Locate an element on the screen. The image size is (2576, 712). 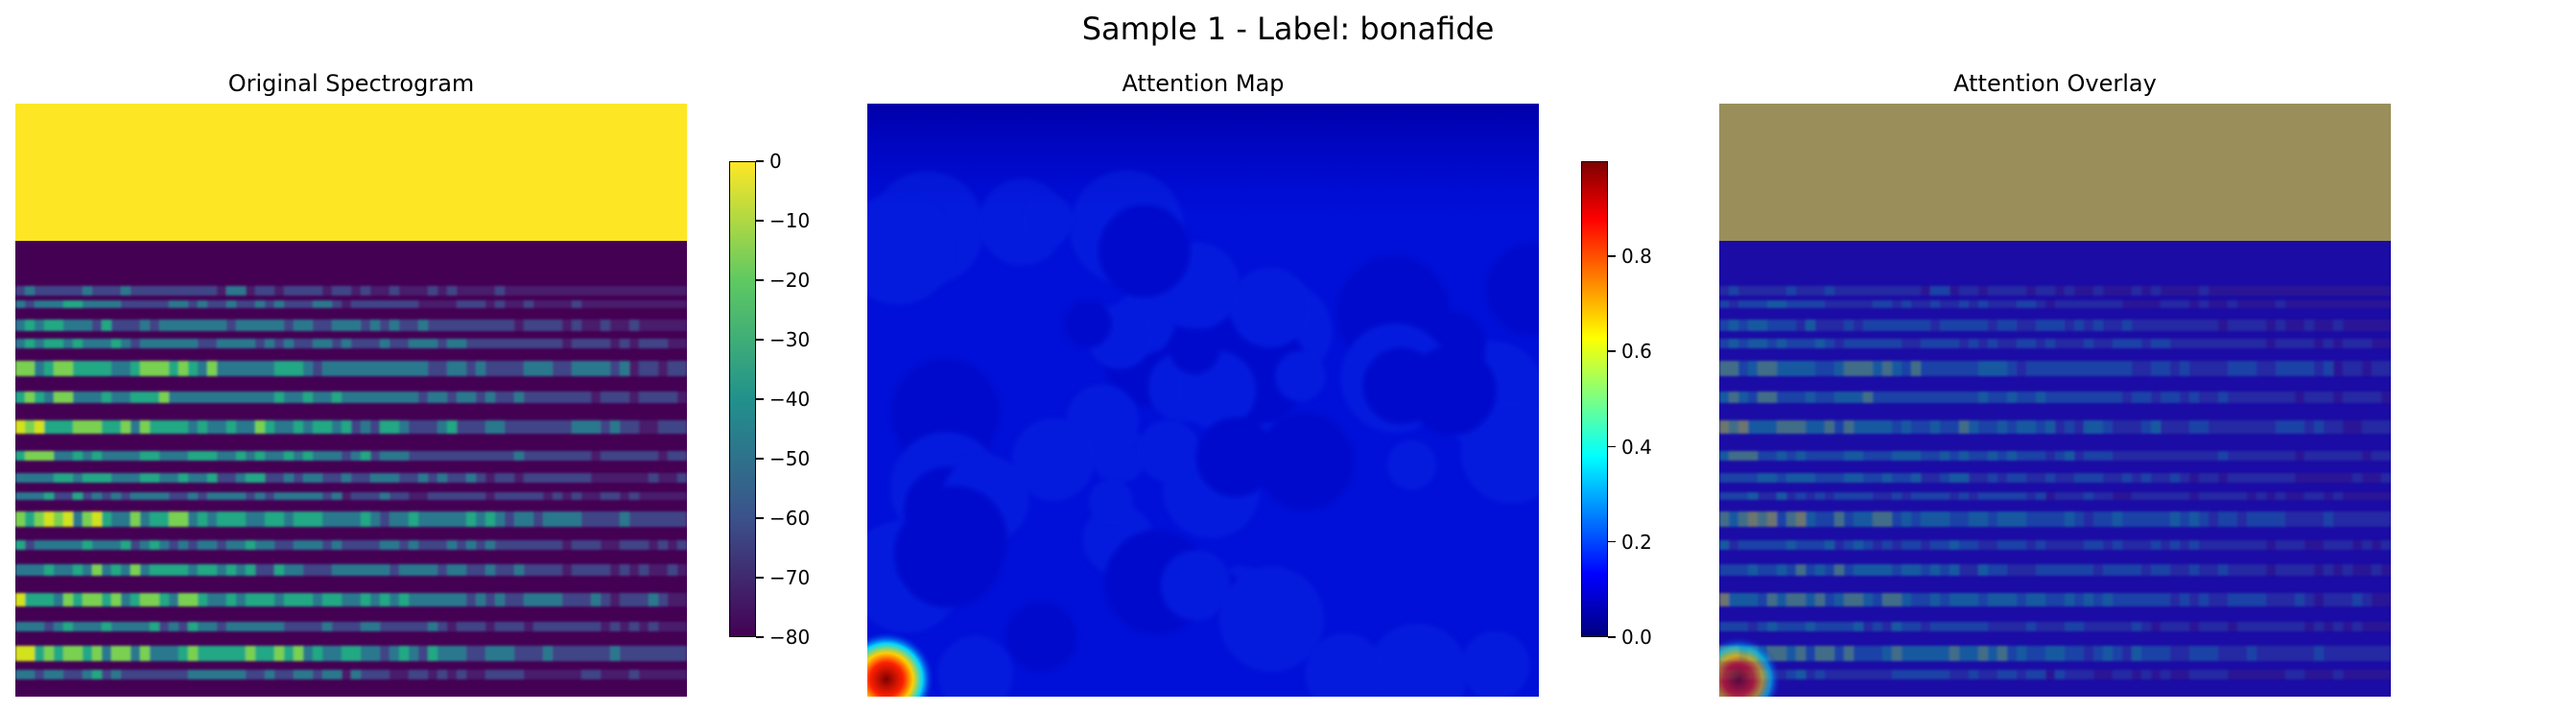
spectrogram-title: Original Spectrogram is located at coordinates (351, 83).